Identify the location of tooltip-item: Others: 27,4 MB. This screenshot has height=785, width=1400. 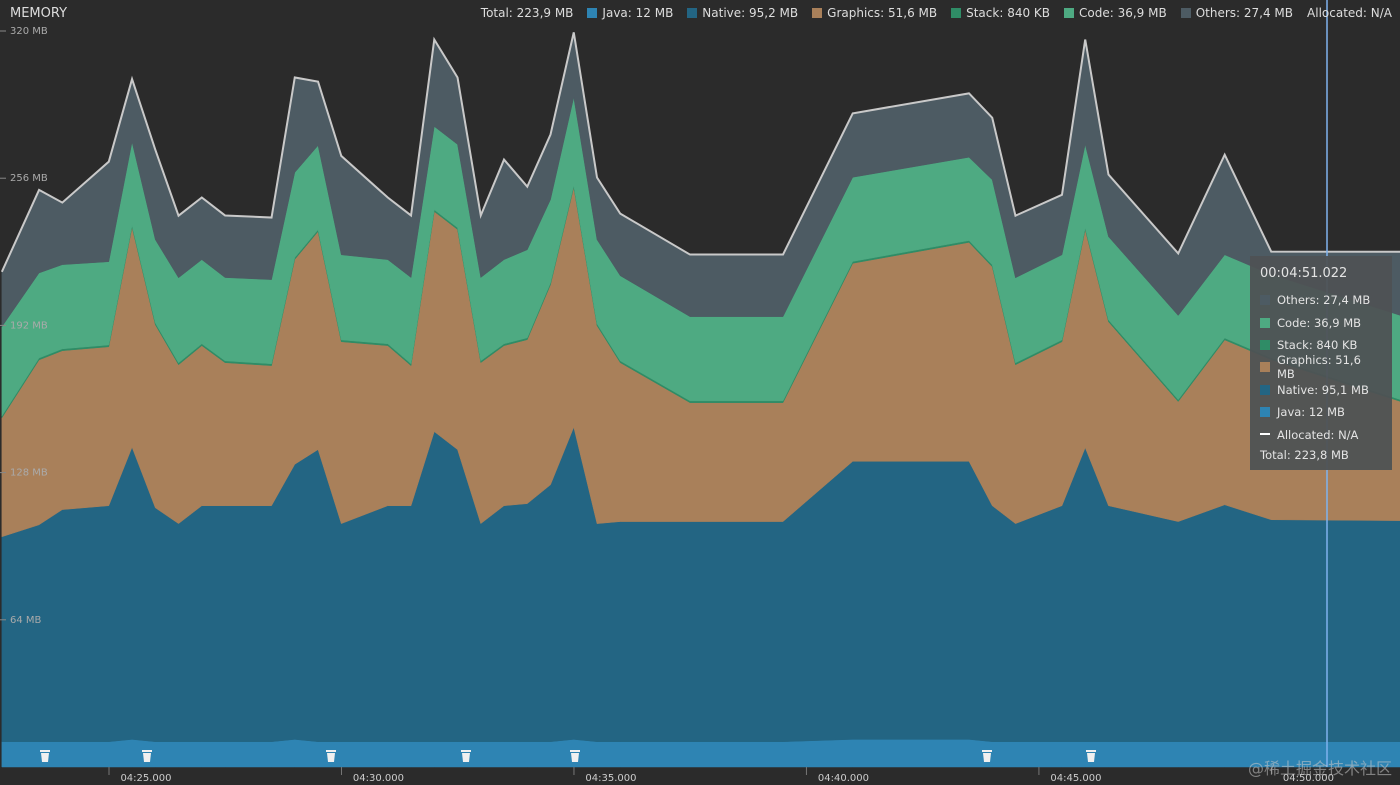
(1321, 300).